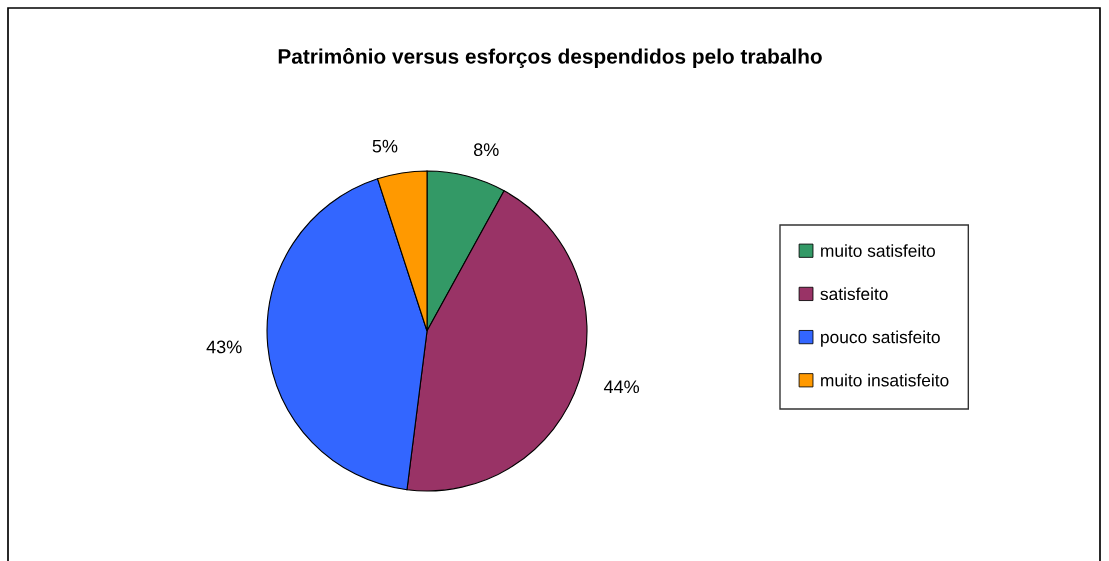 Image resolution: width=1109 pixels, height=561 pixels. I want to click on legend-label: muito insatisfeito, so click(885, 380).